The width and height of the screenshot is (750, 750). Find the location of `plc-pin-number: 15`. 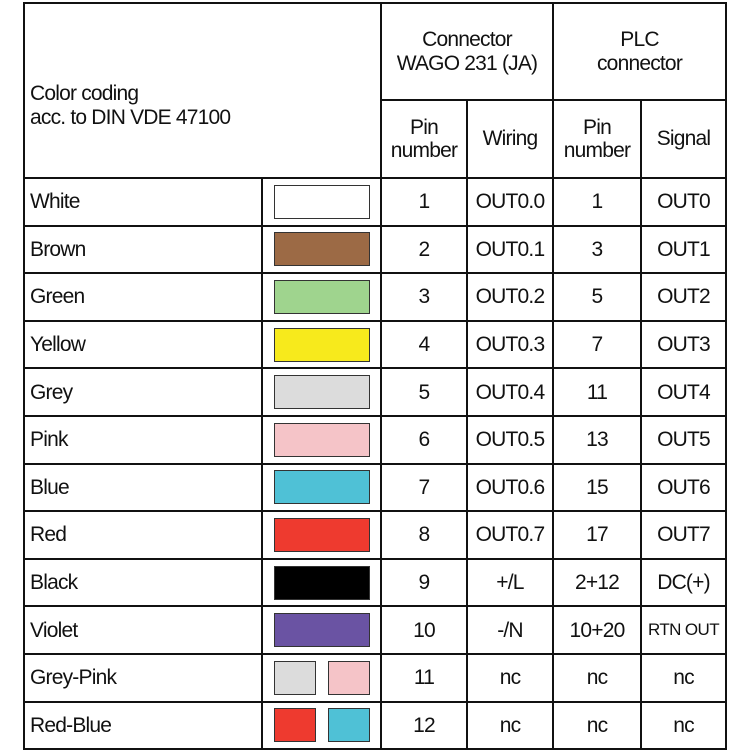

plc-pin-number: 15 is located at coordinates (597, 487).